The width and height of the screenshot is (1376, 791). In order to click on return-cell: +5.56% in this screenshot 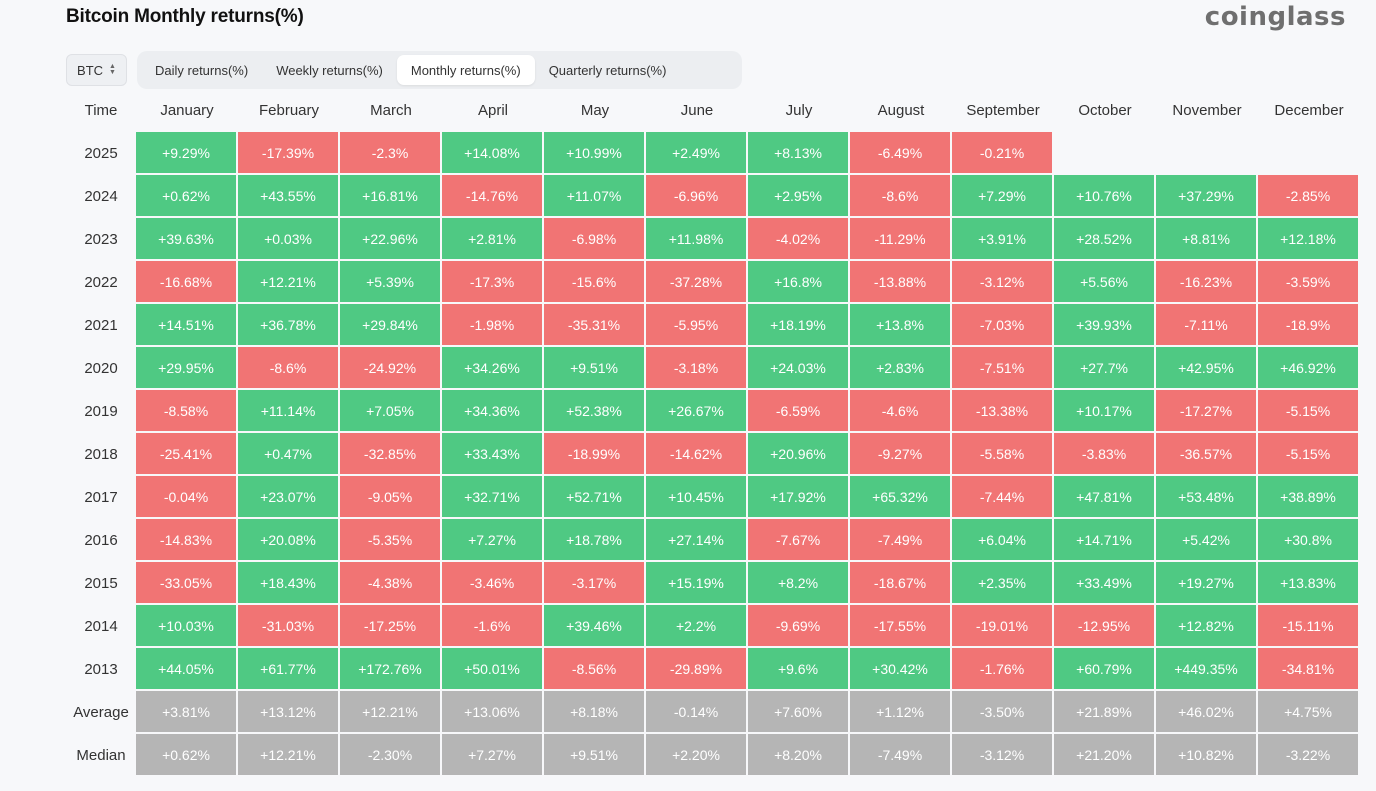, I will do `click(1104, 281)`.